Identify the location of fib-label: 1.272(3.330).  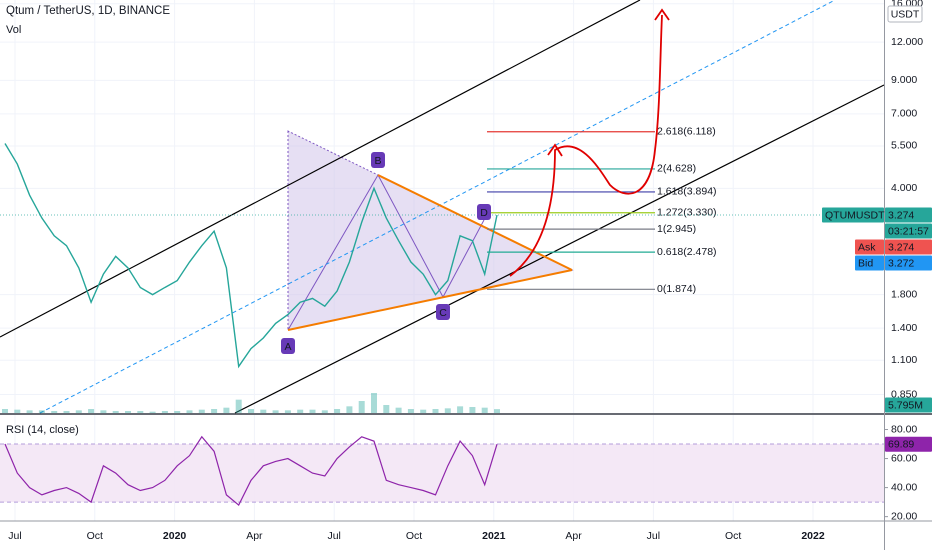
(687, 213).